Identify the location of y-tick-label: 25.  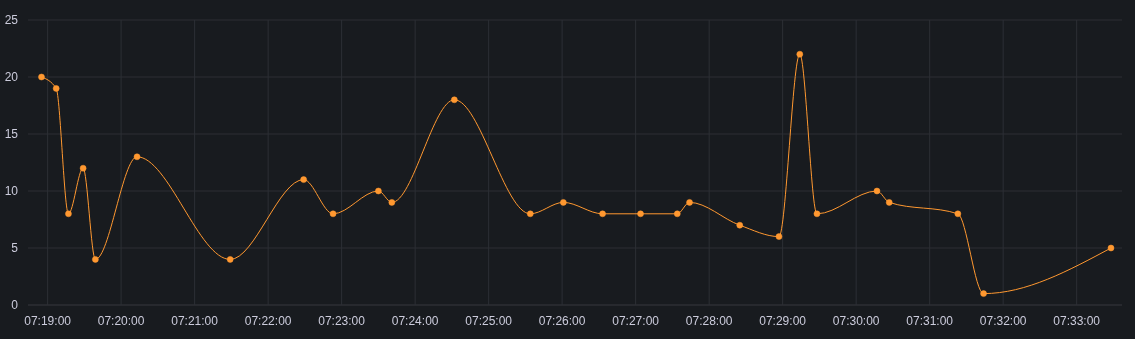
(11, 20).